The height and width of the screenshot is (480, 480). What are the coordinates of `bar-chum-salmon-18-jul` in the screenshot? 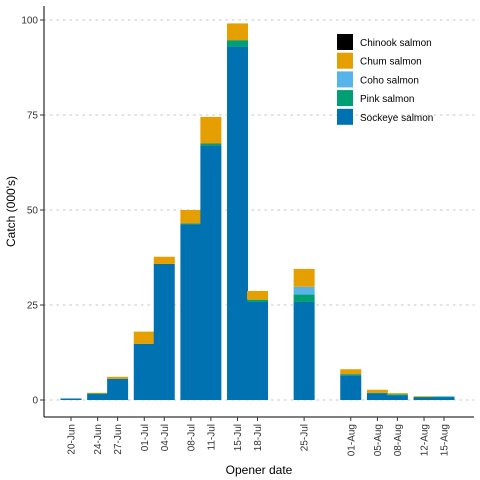 It's located at (257, 295).